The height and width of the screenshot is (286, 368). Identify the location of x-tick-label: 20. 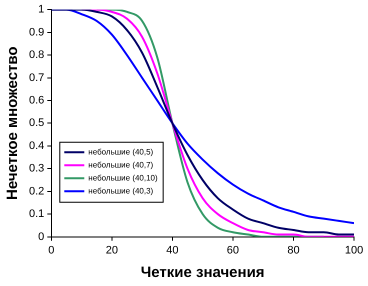
(112, 250).